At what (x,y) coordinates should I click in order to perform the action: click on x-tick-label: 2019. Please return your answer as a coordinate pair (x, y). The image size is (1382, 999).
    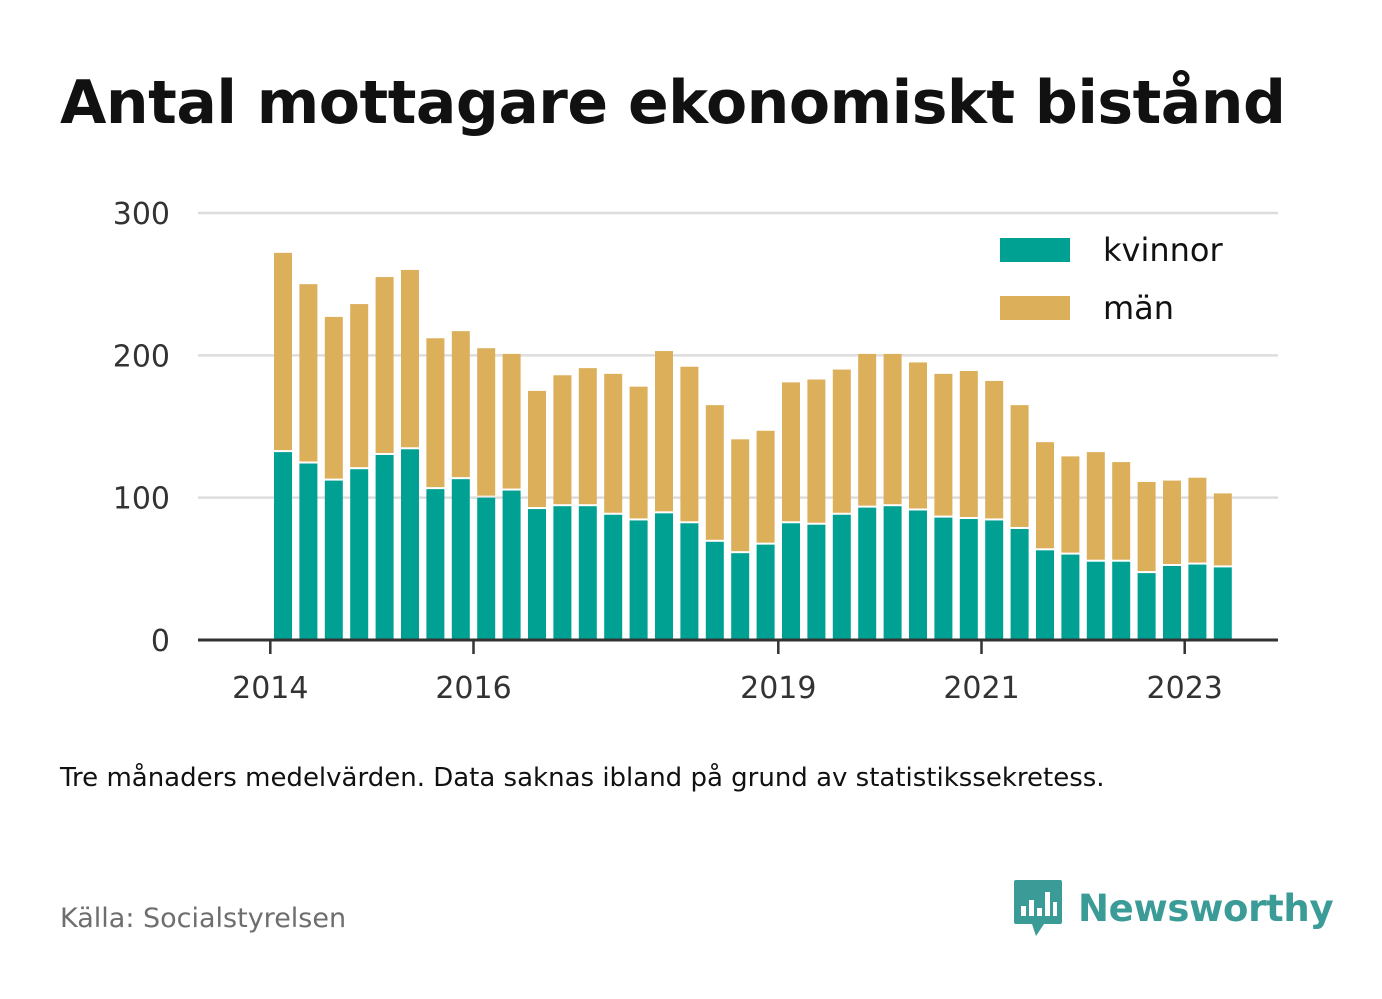
    Looking at the image, I should click on (778, 688).